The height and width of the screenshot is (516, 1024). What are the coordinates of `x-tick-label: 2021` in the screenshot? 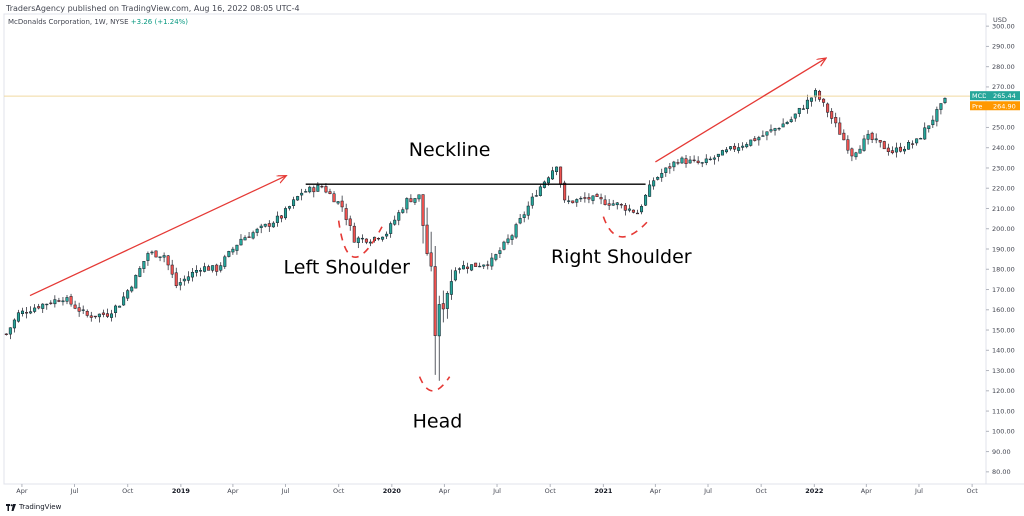 It's located at (603, 491).